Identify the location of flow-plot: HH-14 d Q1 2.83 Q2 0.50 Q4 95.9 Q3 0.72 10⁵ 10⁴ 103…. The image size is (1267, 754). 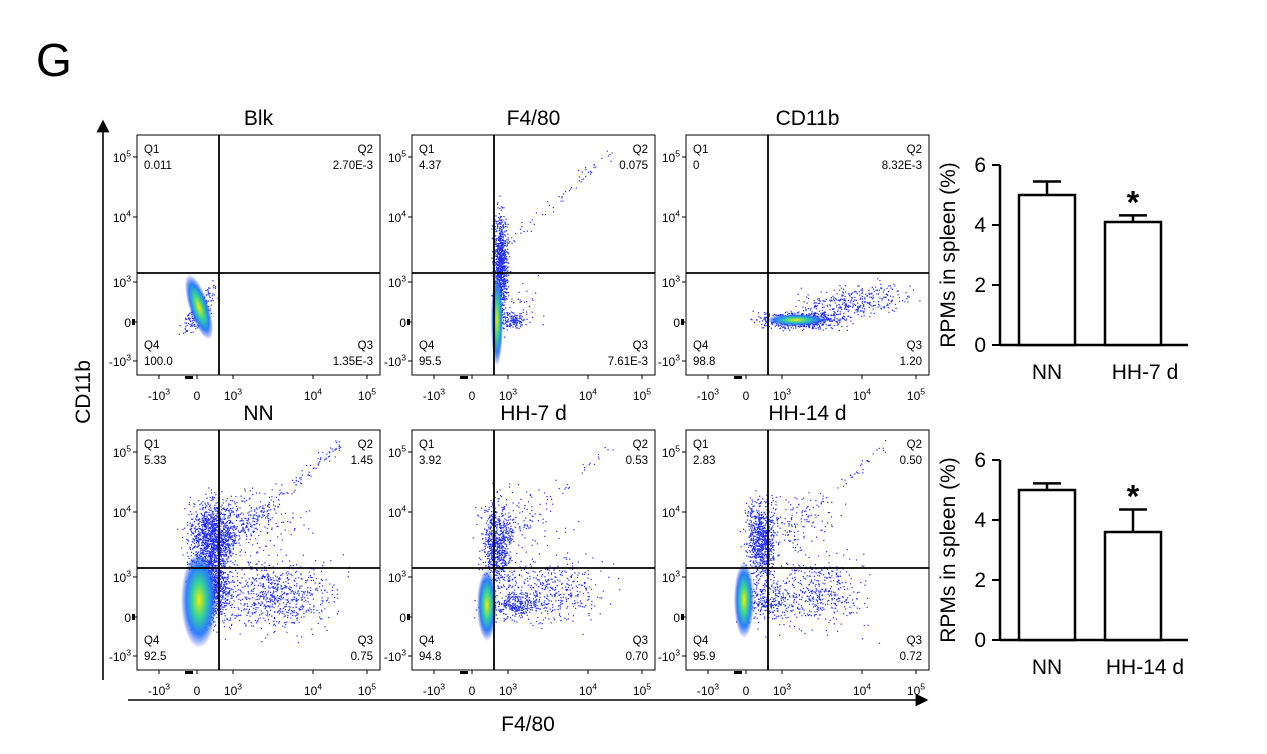
(794, 550).